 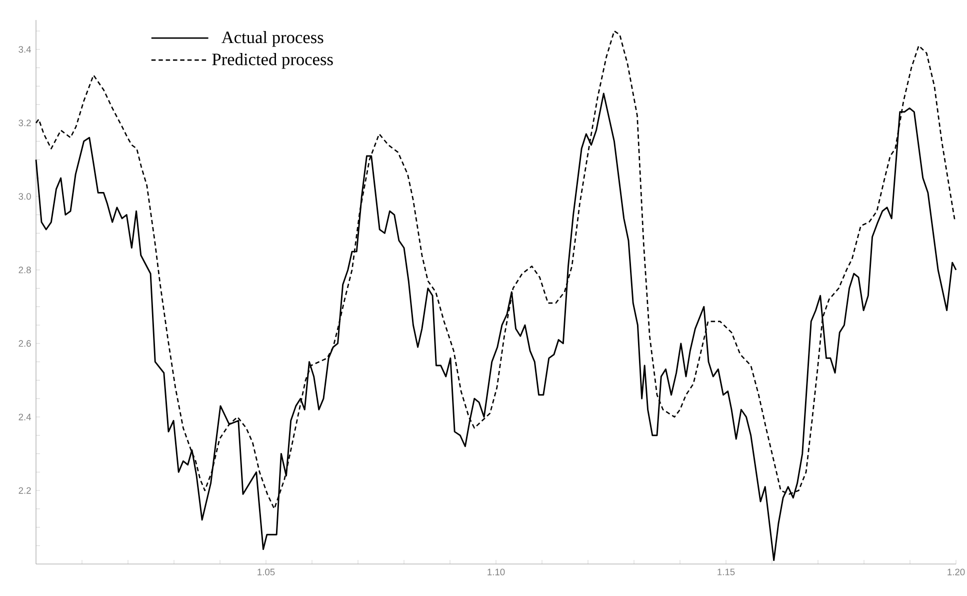 What do you see at coordinates (266, 572) in the screenshot?
I see `x-tick-label: 1.05` at bounding box center [266, 572].